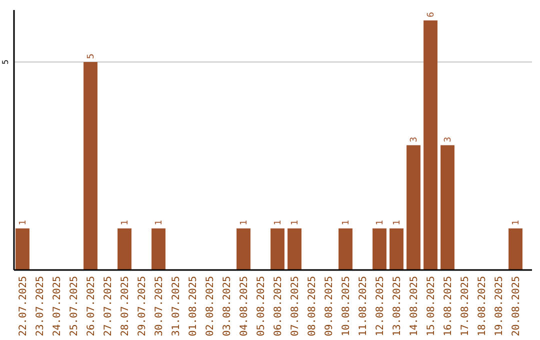  I want to click on x-tick-label: 04.08.2025, so click(244, 306).